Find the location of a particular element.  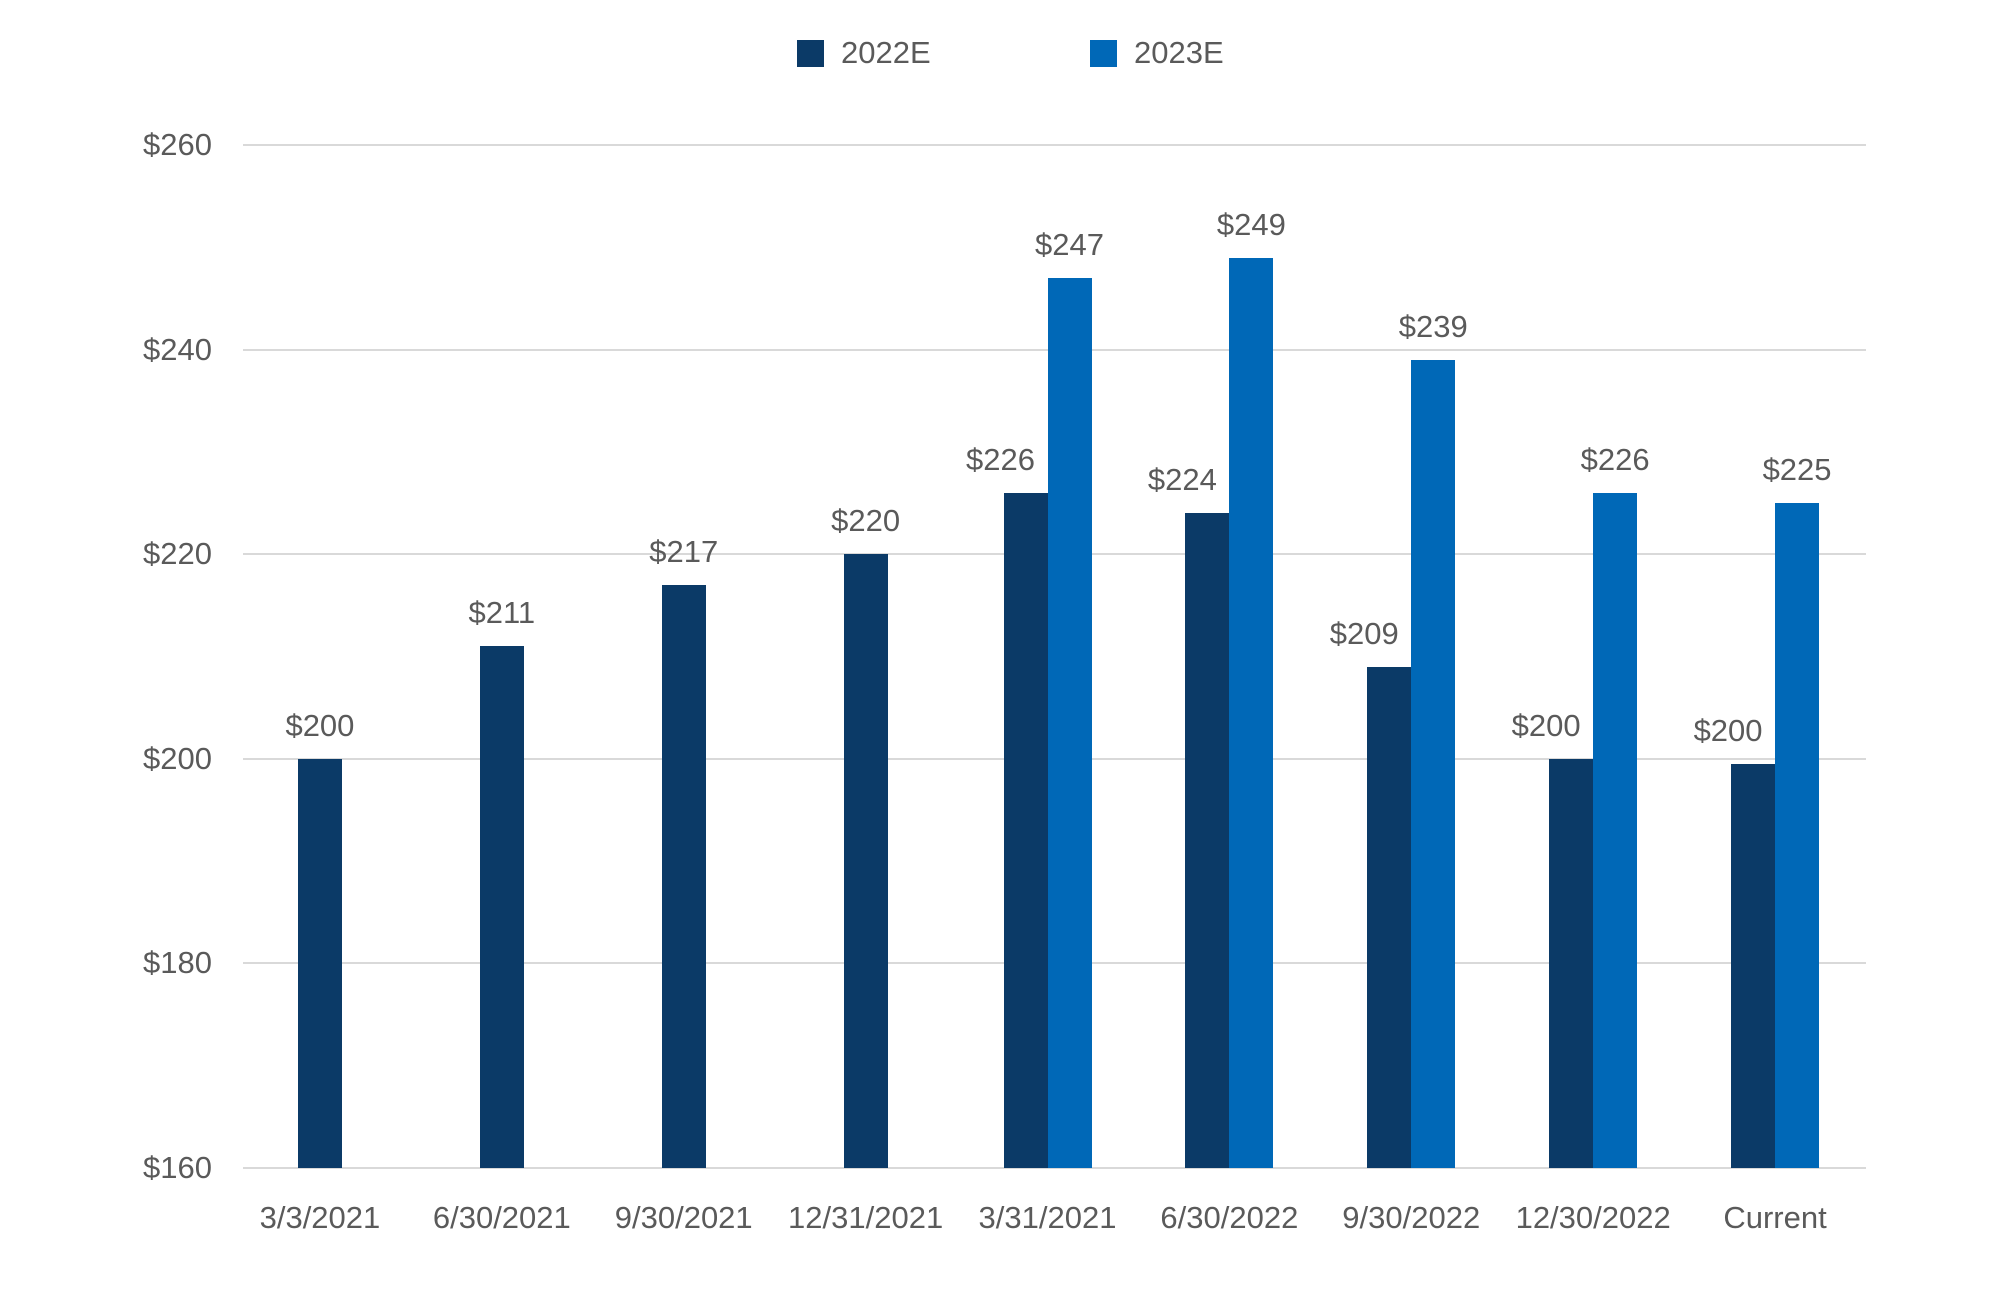

y-tick-label: $260 is located at coordinates (177, 144).